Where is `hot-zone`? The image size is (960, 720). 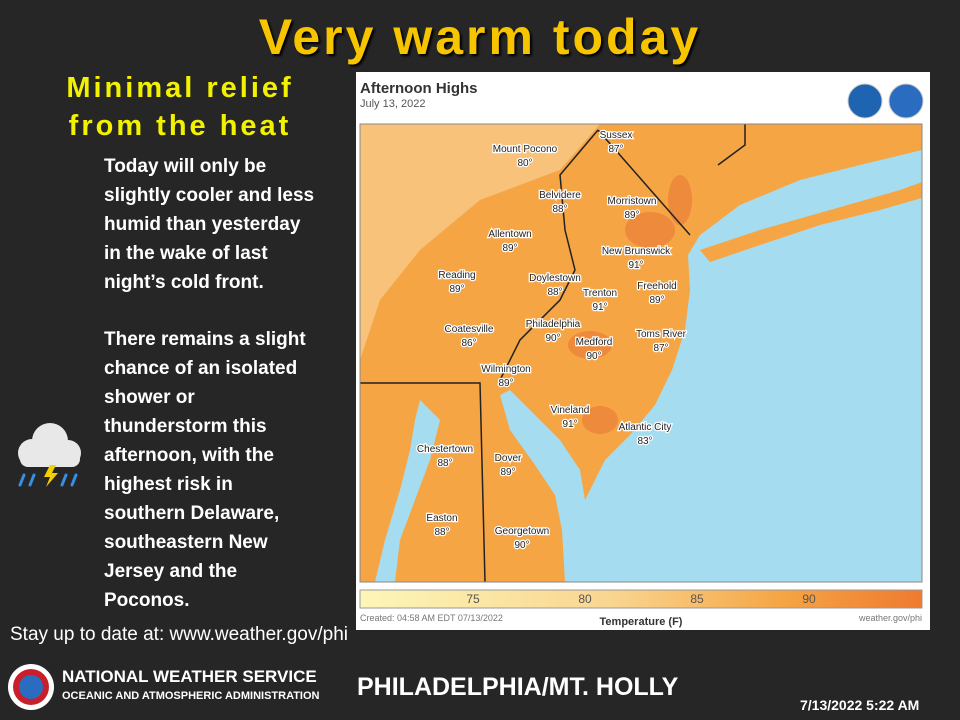 hot-zone is located at coordinates (630, 304).